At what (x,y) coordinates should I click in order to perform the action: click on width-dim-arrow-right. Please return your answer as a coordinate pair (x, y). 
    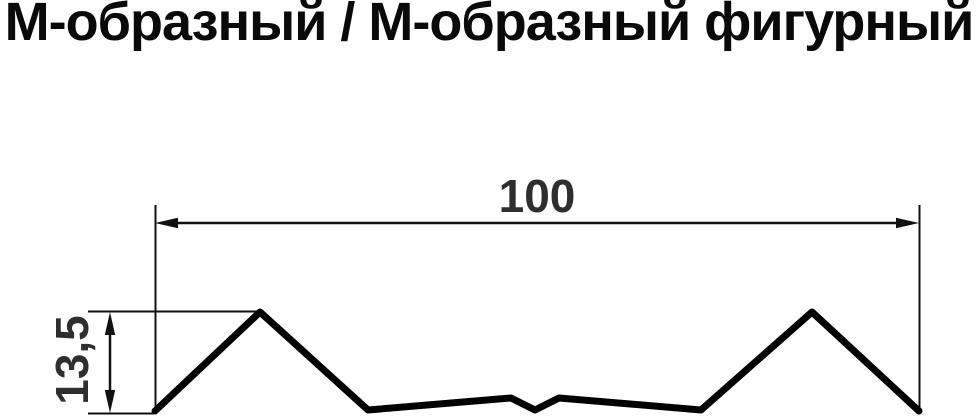
    Looking at the image, I should click on (907, 223).